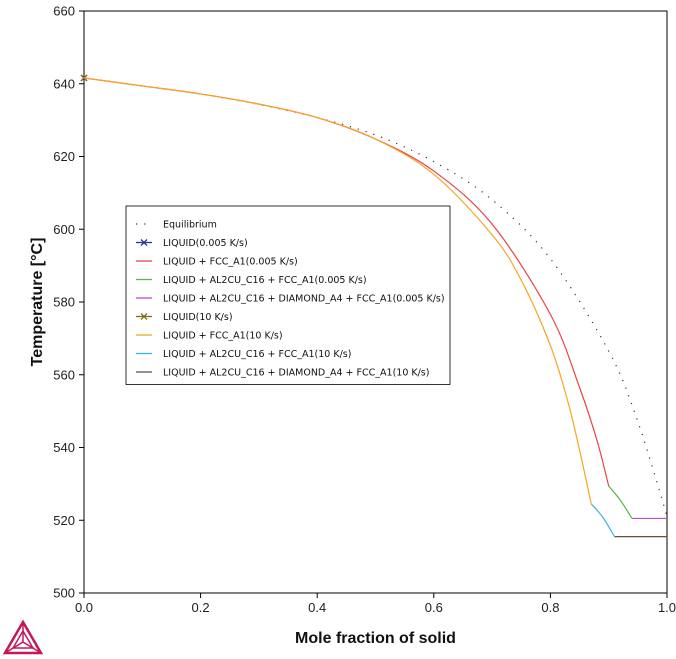 This screenshot has width=676, height=659. Describe the element at coordinates (223, 336) in the screenshot. I see `legend-label: LIQUID + FCC_A1(10 K/s)` at that location.